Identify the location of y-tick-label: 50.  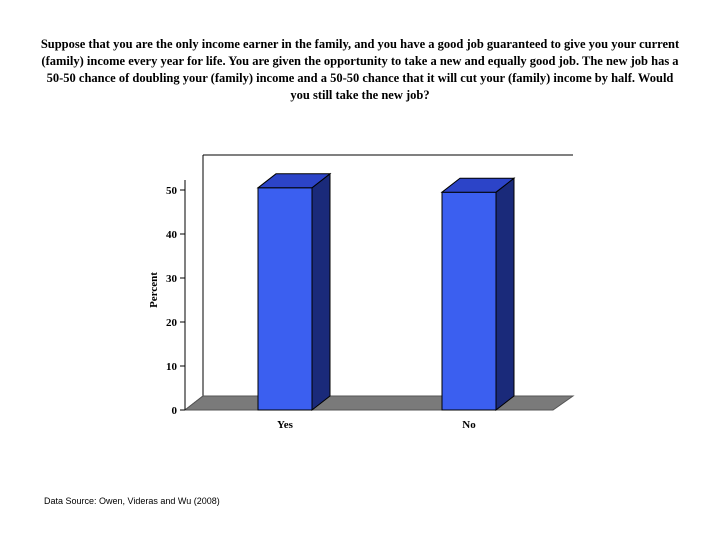
(172, 191).